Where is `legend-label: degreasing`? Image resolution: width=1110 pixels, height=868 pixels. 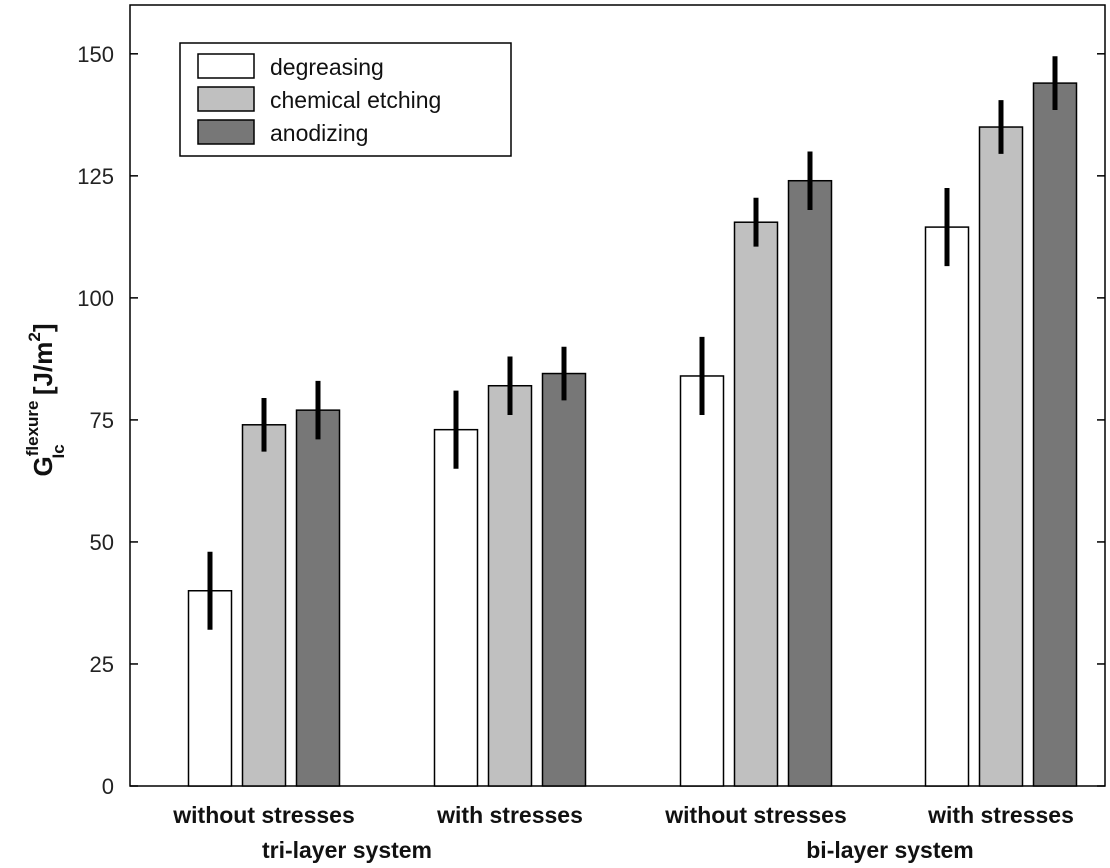 legend-label: degreasing is located at coordinates (327, 67).